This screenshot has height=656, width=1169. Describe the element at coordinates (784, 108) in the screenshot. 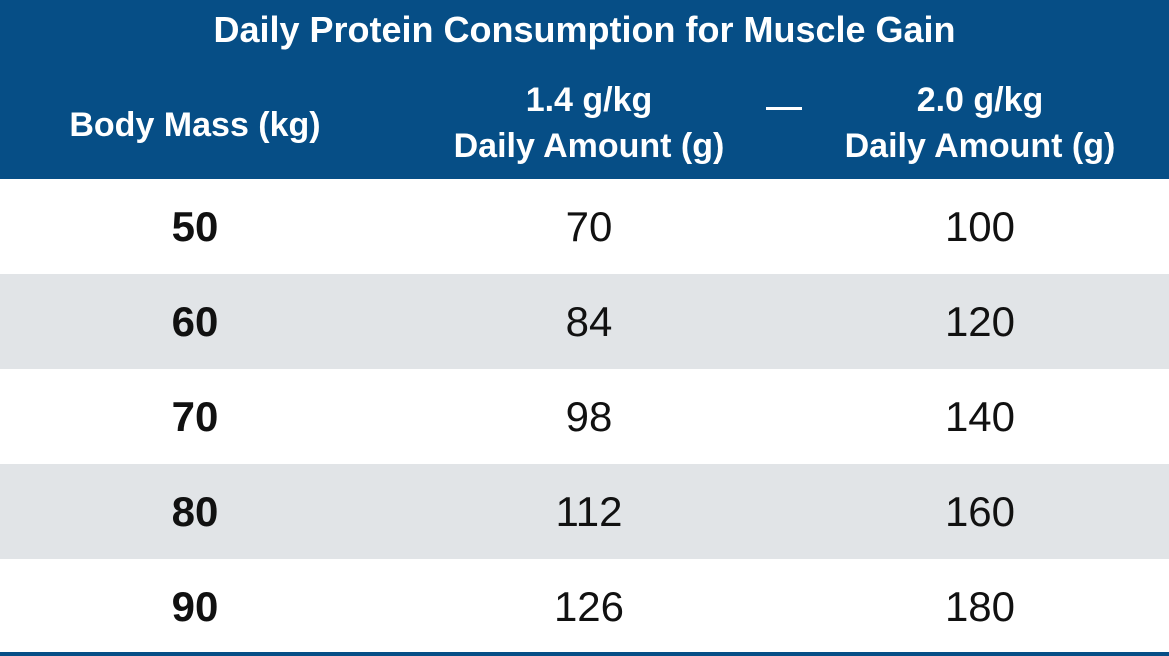

I see `range-dash` at that location.